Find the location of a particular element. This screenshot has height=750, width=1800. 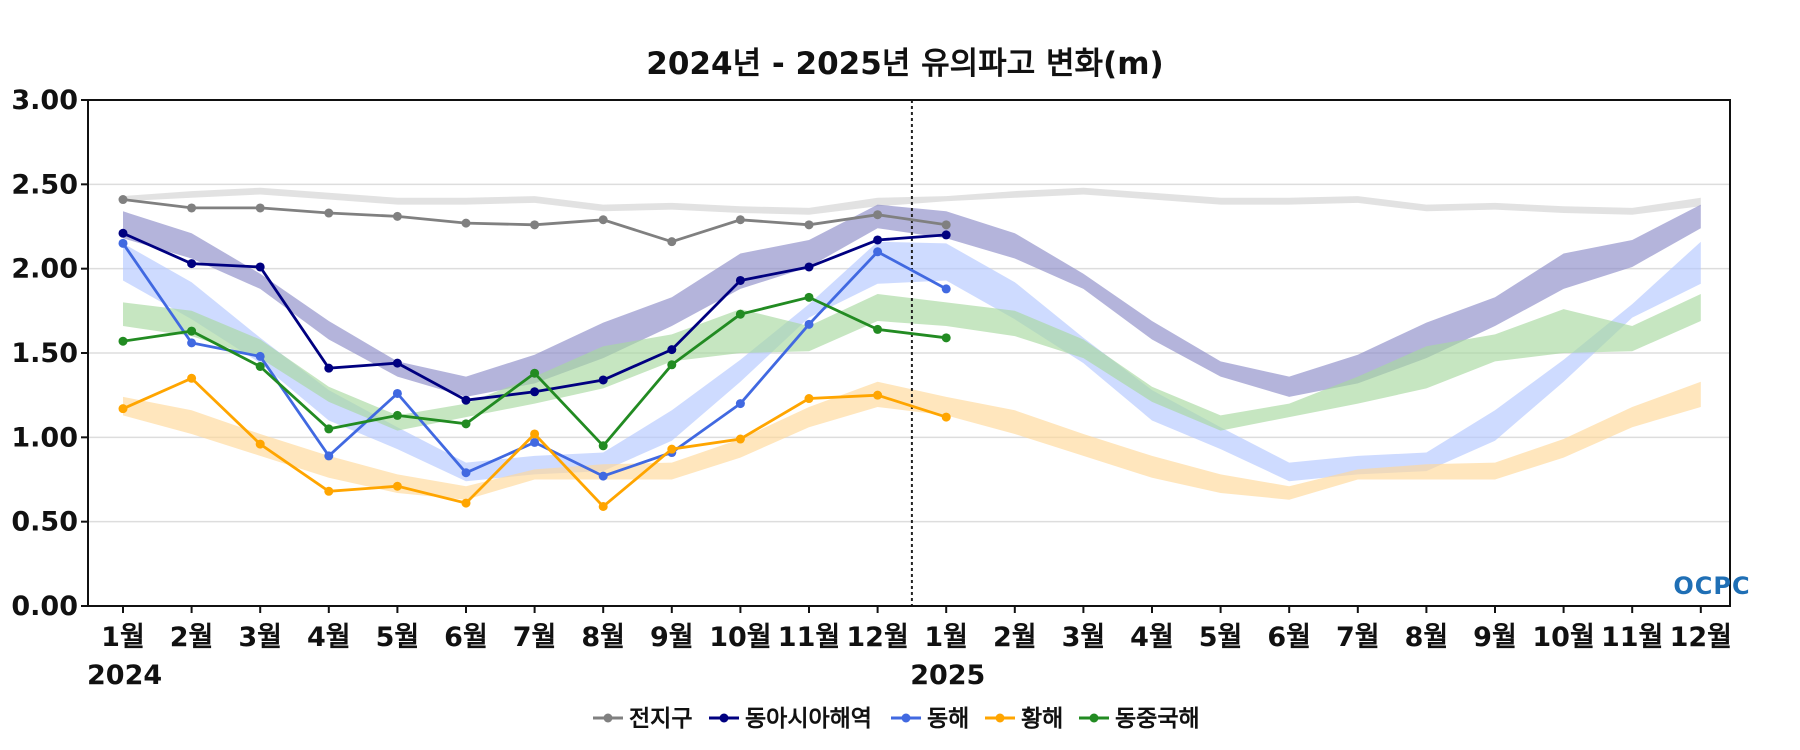

year-label: 2024 is located at coordinates (124, 675).